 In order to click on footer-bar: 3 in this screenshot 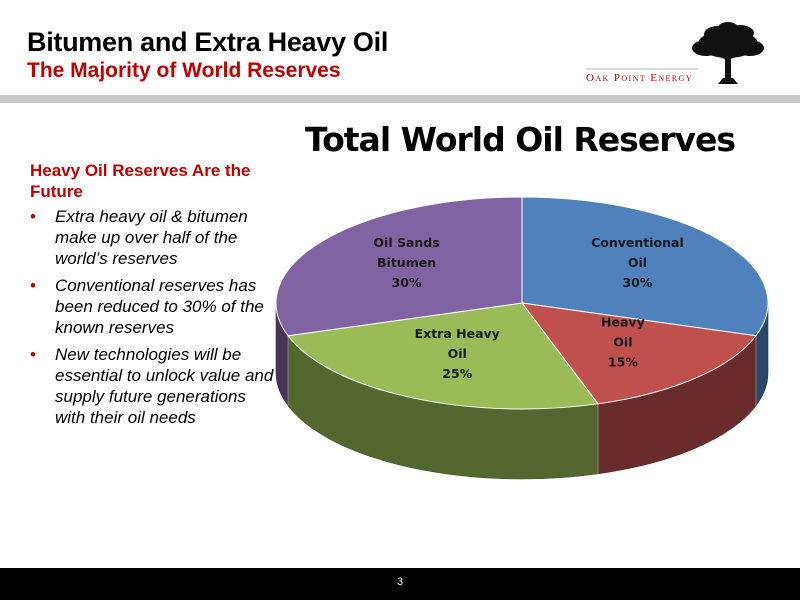, I will do `click(400, 584)`.